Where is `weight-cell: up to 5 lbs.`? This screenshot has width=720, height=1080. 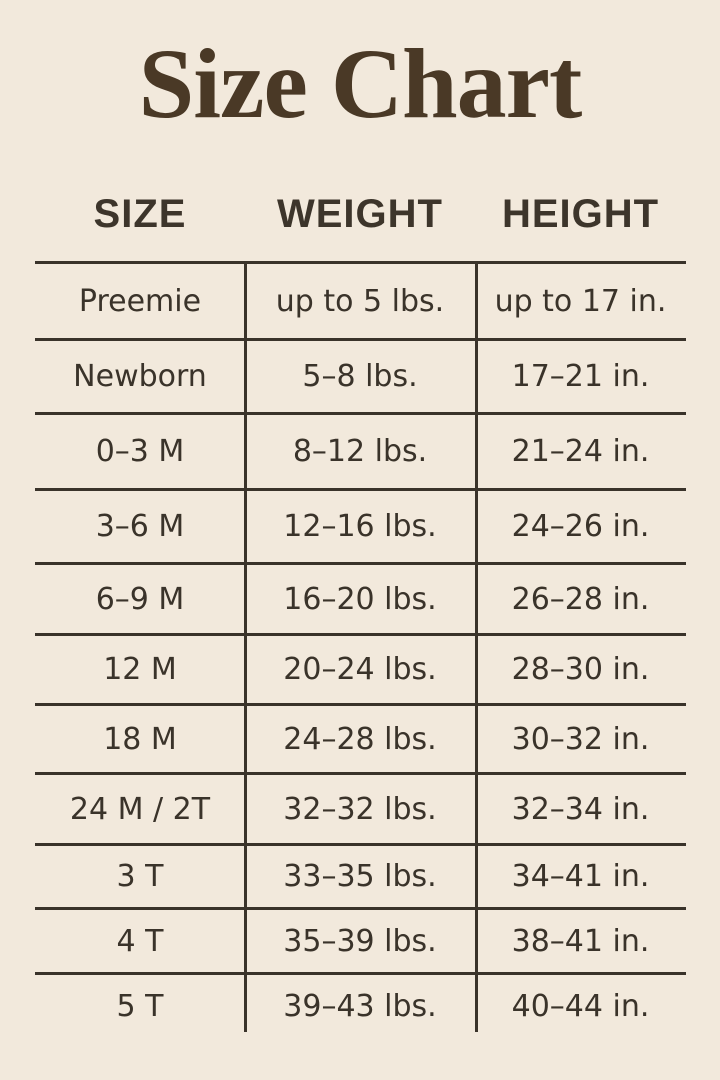 weight-cell: up to 5 lbs. is located at coordinates (360, 301).